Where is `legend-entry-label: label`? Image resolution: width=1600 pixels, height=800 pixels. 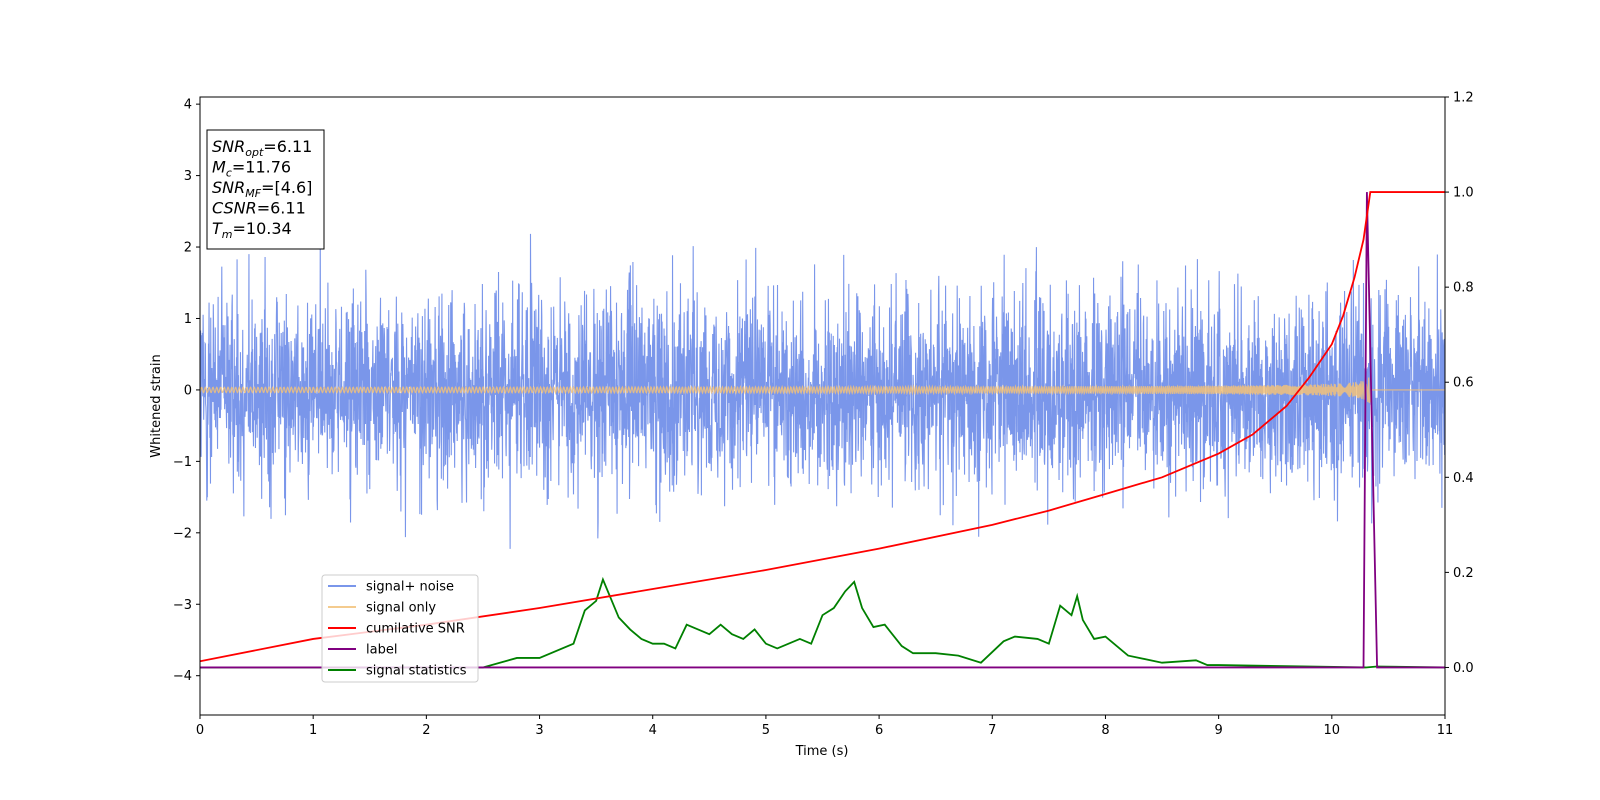
legend-entry-label: label is located at coordinates (381, 650).